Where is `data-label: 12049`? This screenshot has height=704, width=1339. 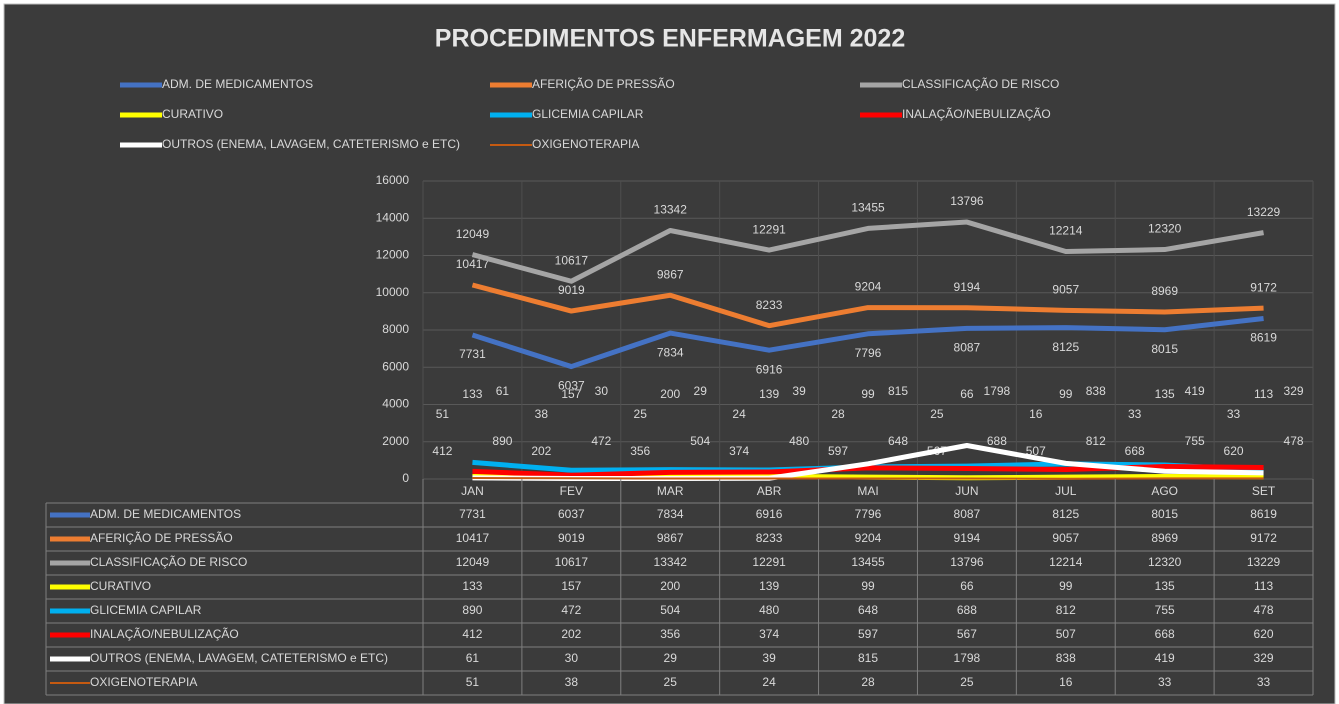
data-label: 12049 is located at coordinates (473, 234).